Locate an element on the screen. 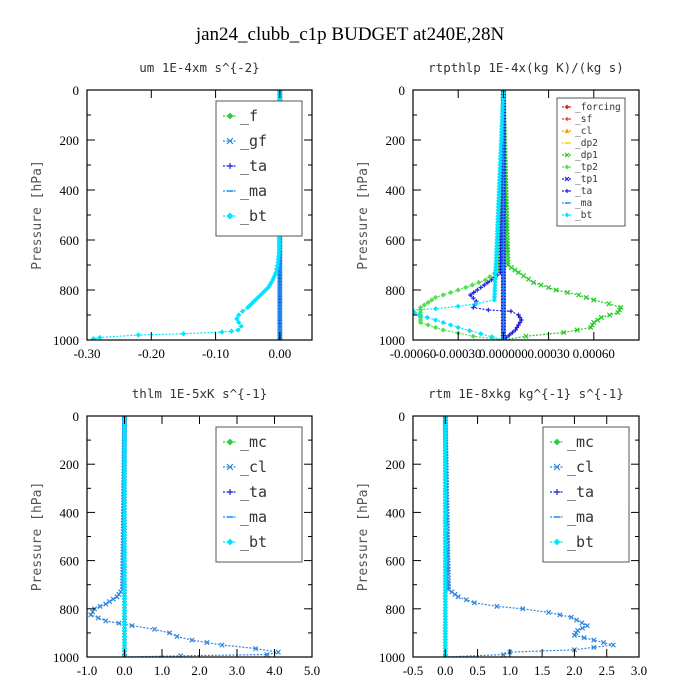 Image resolution: width=700 pixels, height=700 pixels. x-tick-label: 0.0 is located at coordinates (124, 670).